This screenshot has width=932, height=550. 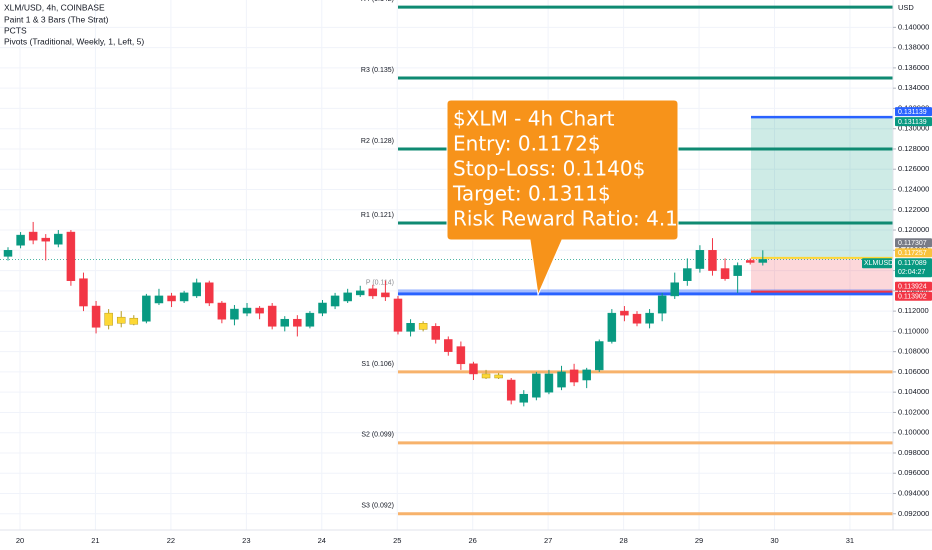 I want to click on price-badge-label: 0.117257, so click(x=912, y=253).